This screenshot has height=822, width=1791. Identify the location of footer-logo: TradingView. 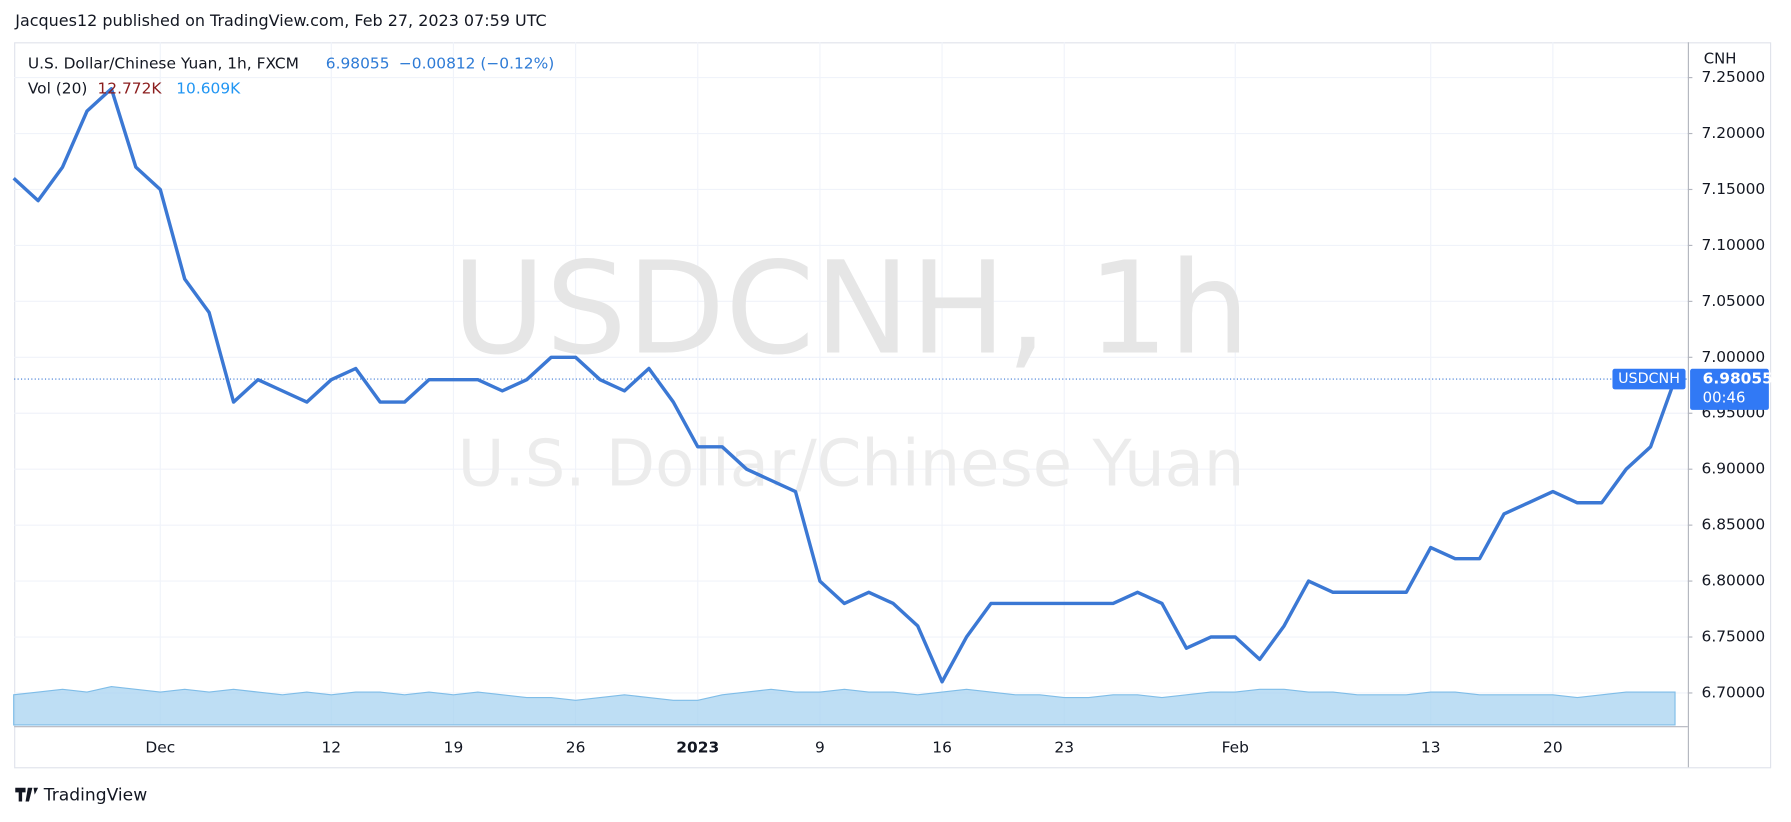
(81, 796).